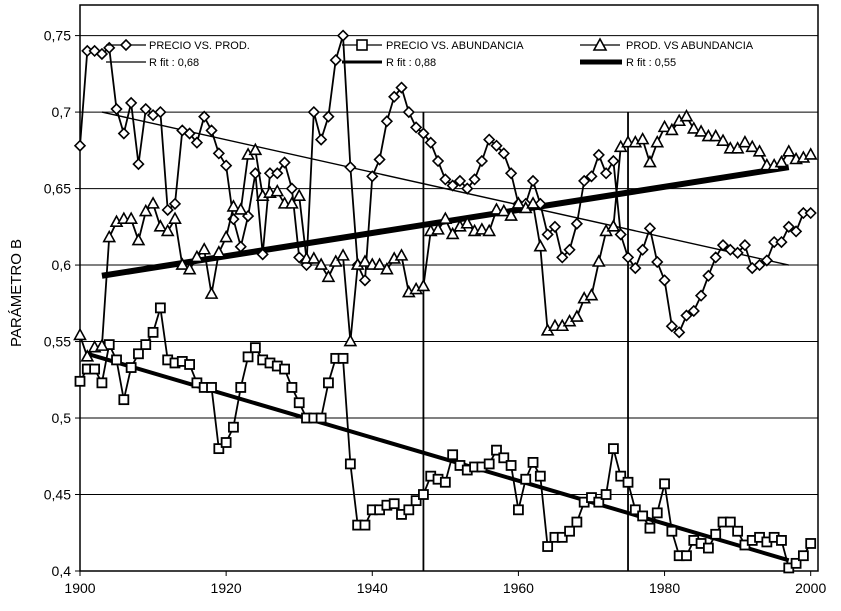 This screenshot has width=841, height=611. I want to click on diamond-marker-icon, so click(126, 45).